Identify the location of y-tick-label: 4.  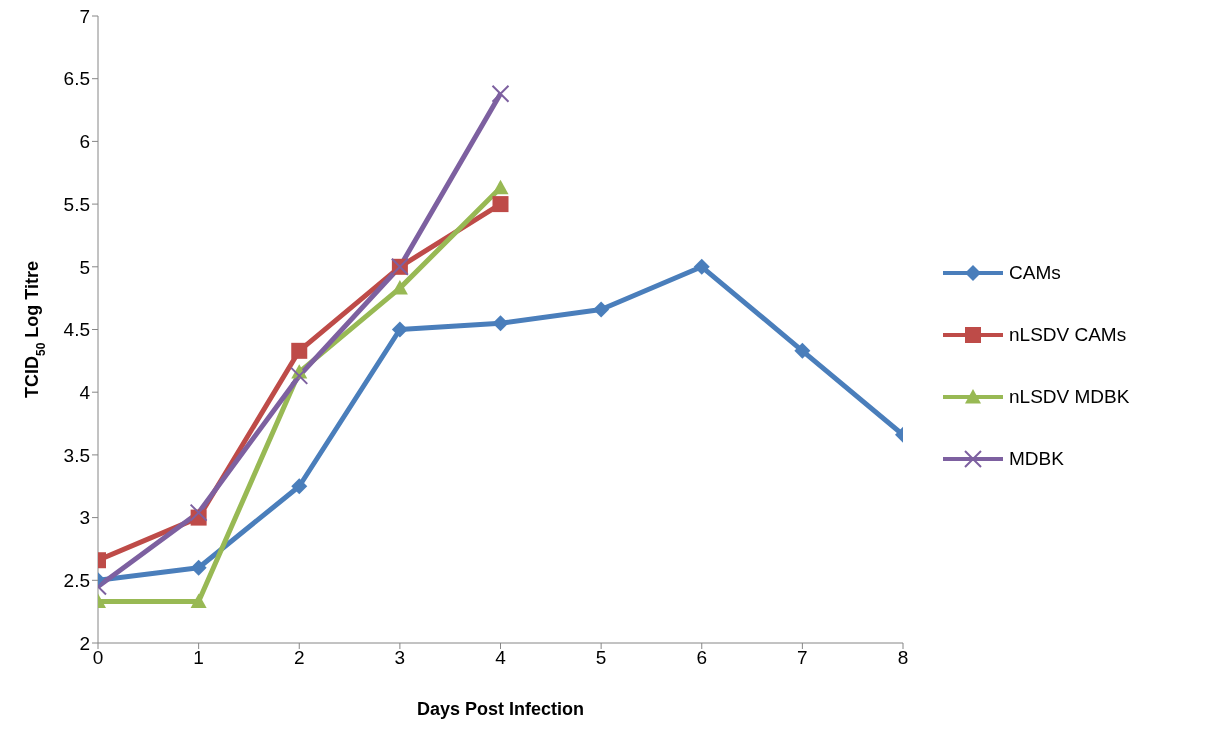
(85, 392).